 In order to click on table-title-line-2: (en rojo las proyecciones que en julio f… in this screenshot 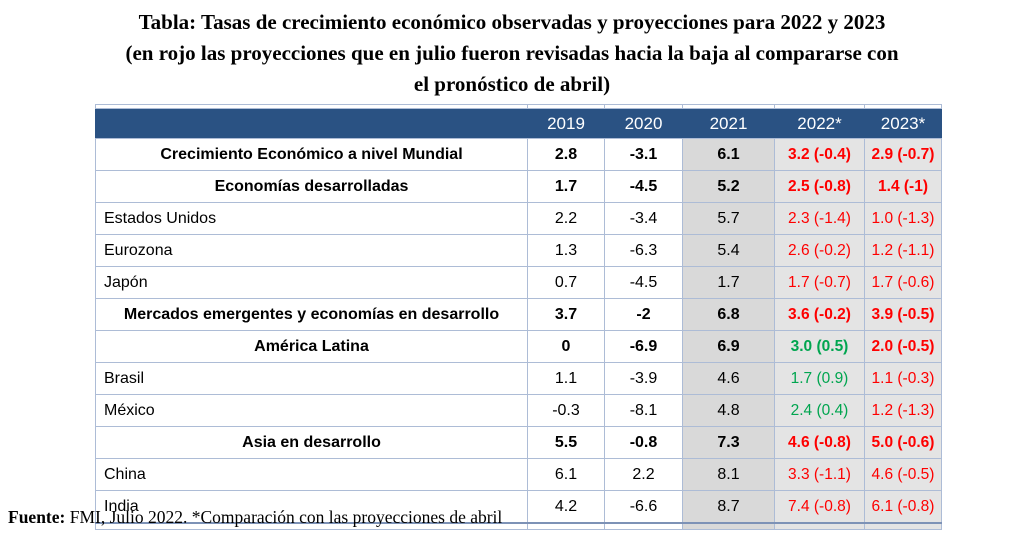, I will do `click(512, 53)`.